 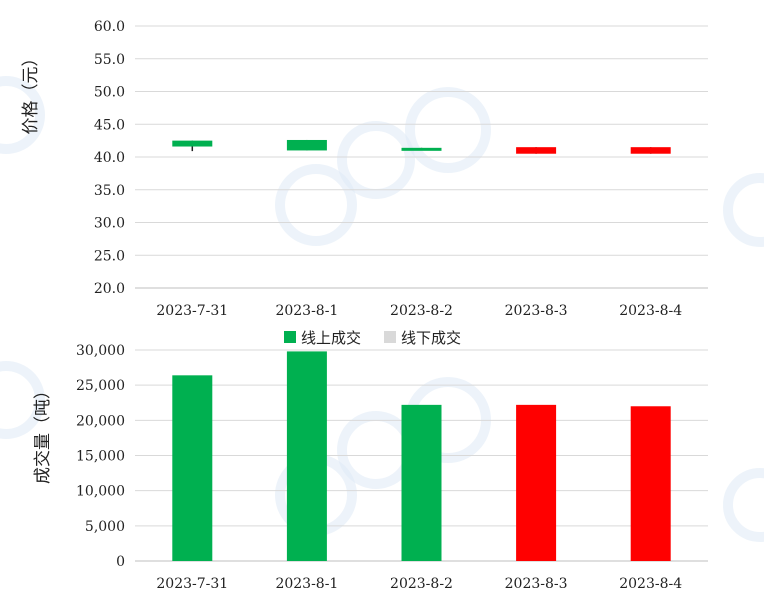 I want to click on volume-legend: 线上成交 线下成交, so click(x=372, y=338).